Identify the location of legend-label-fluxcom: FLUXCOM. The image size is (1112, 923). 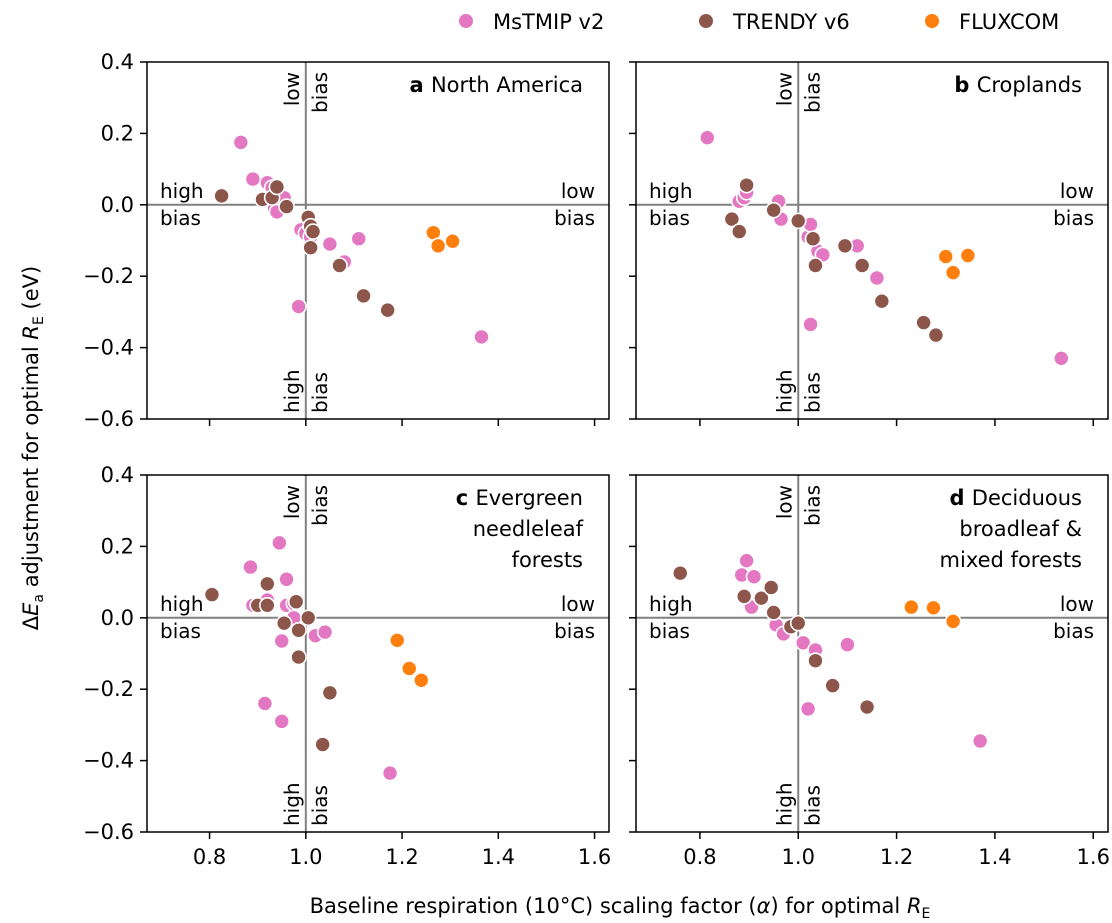
(1009, 22).